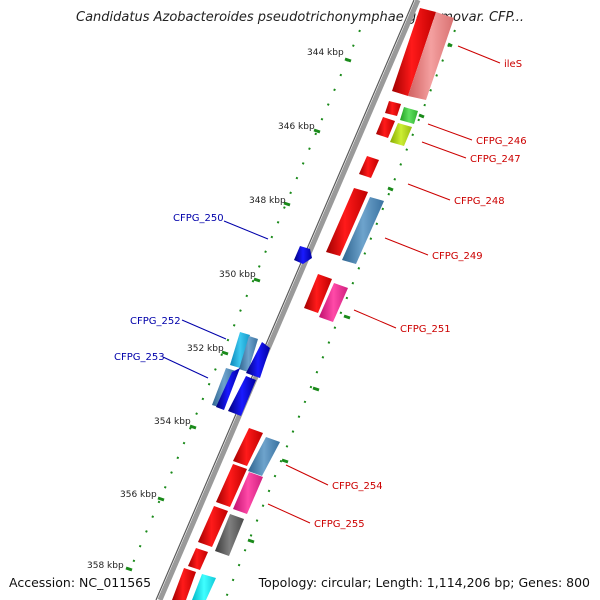  I want to click on gene-label: CFPG_255, so click(339, 524).